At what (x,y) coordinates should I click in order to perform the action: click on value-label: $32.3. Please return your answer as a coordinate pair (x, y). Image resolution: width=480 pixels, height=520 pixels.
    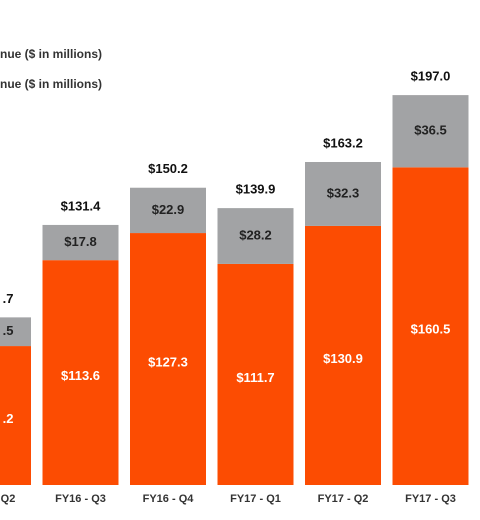
    Looking at the image, I should click on (343, 192).